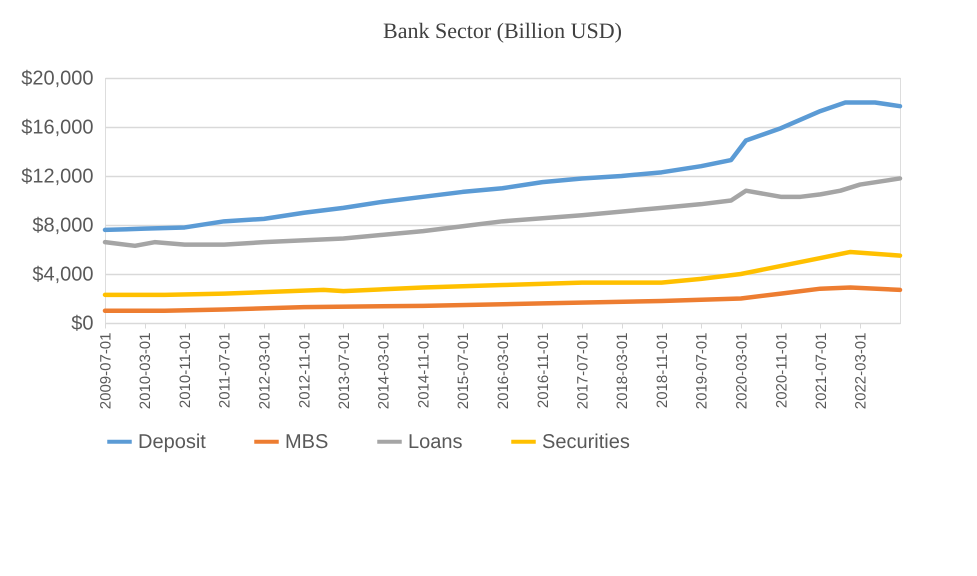 The width and height of the screenshot is (977, 576). Describe the element at coordinates (821, 371) in the screenshot. I see `x-tick-label: 2021-07-01` at that location.